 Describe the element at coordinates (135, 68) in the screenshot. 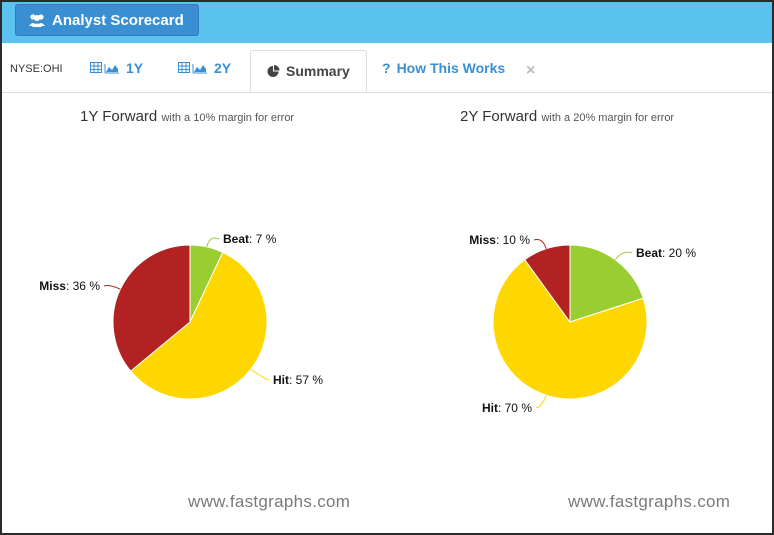

I see `tab-1y-label: 1Y` at that location.